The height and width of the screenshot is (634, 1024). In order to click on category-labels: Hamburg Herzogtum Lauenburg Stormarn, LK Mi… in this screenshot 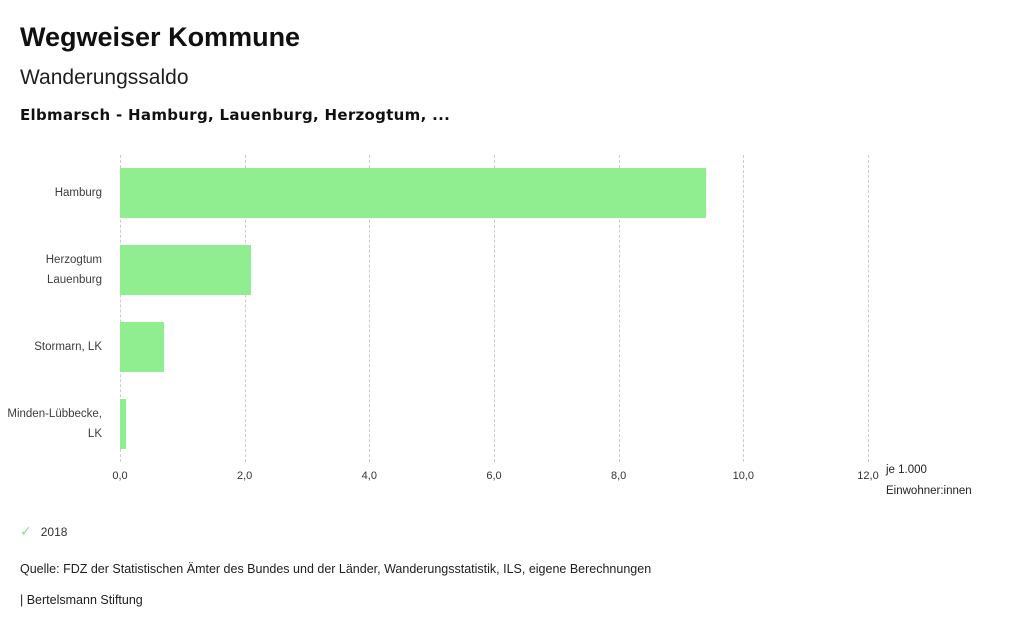, I will do `click(56, 308)`.